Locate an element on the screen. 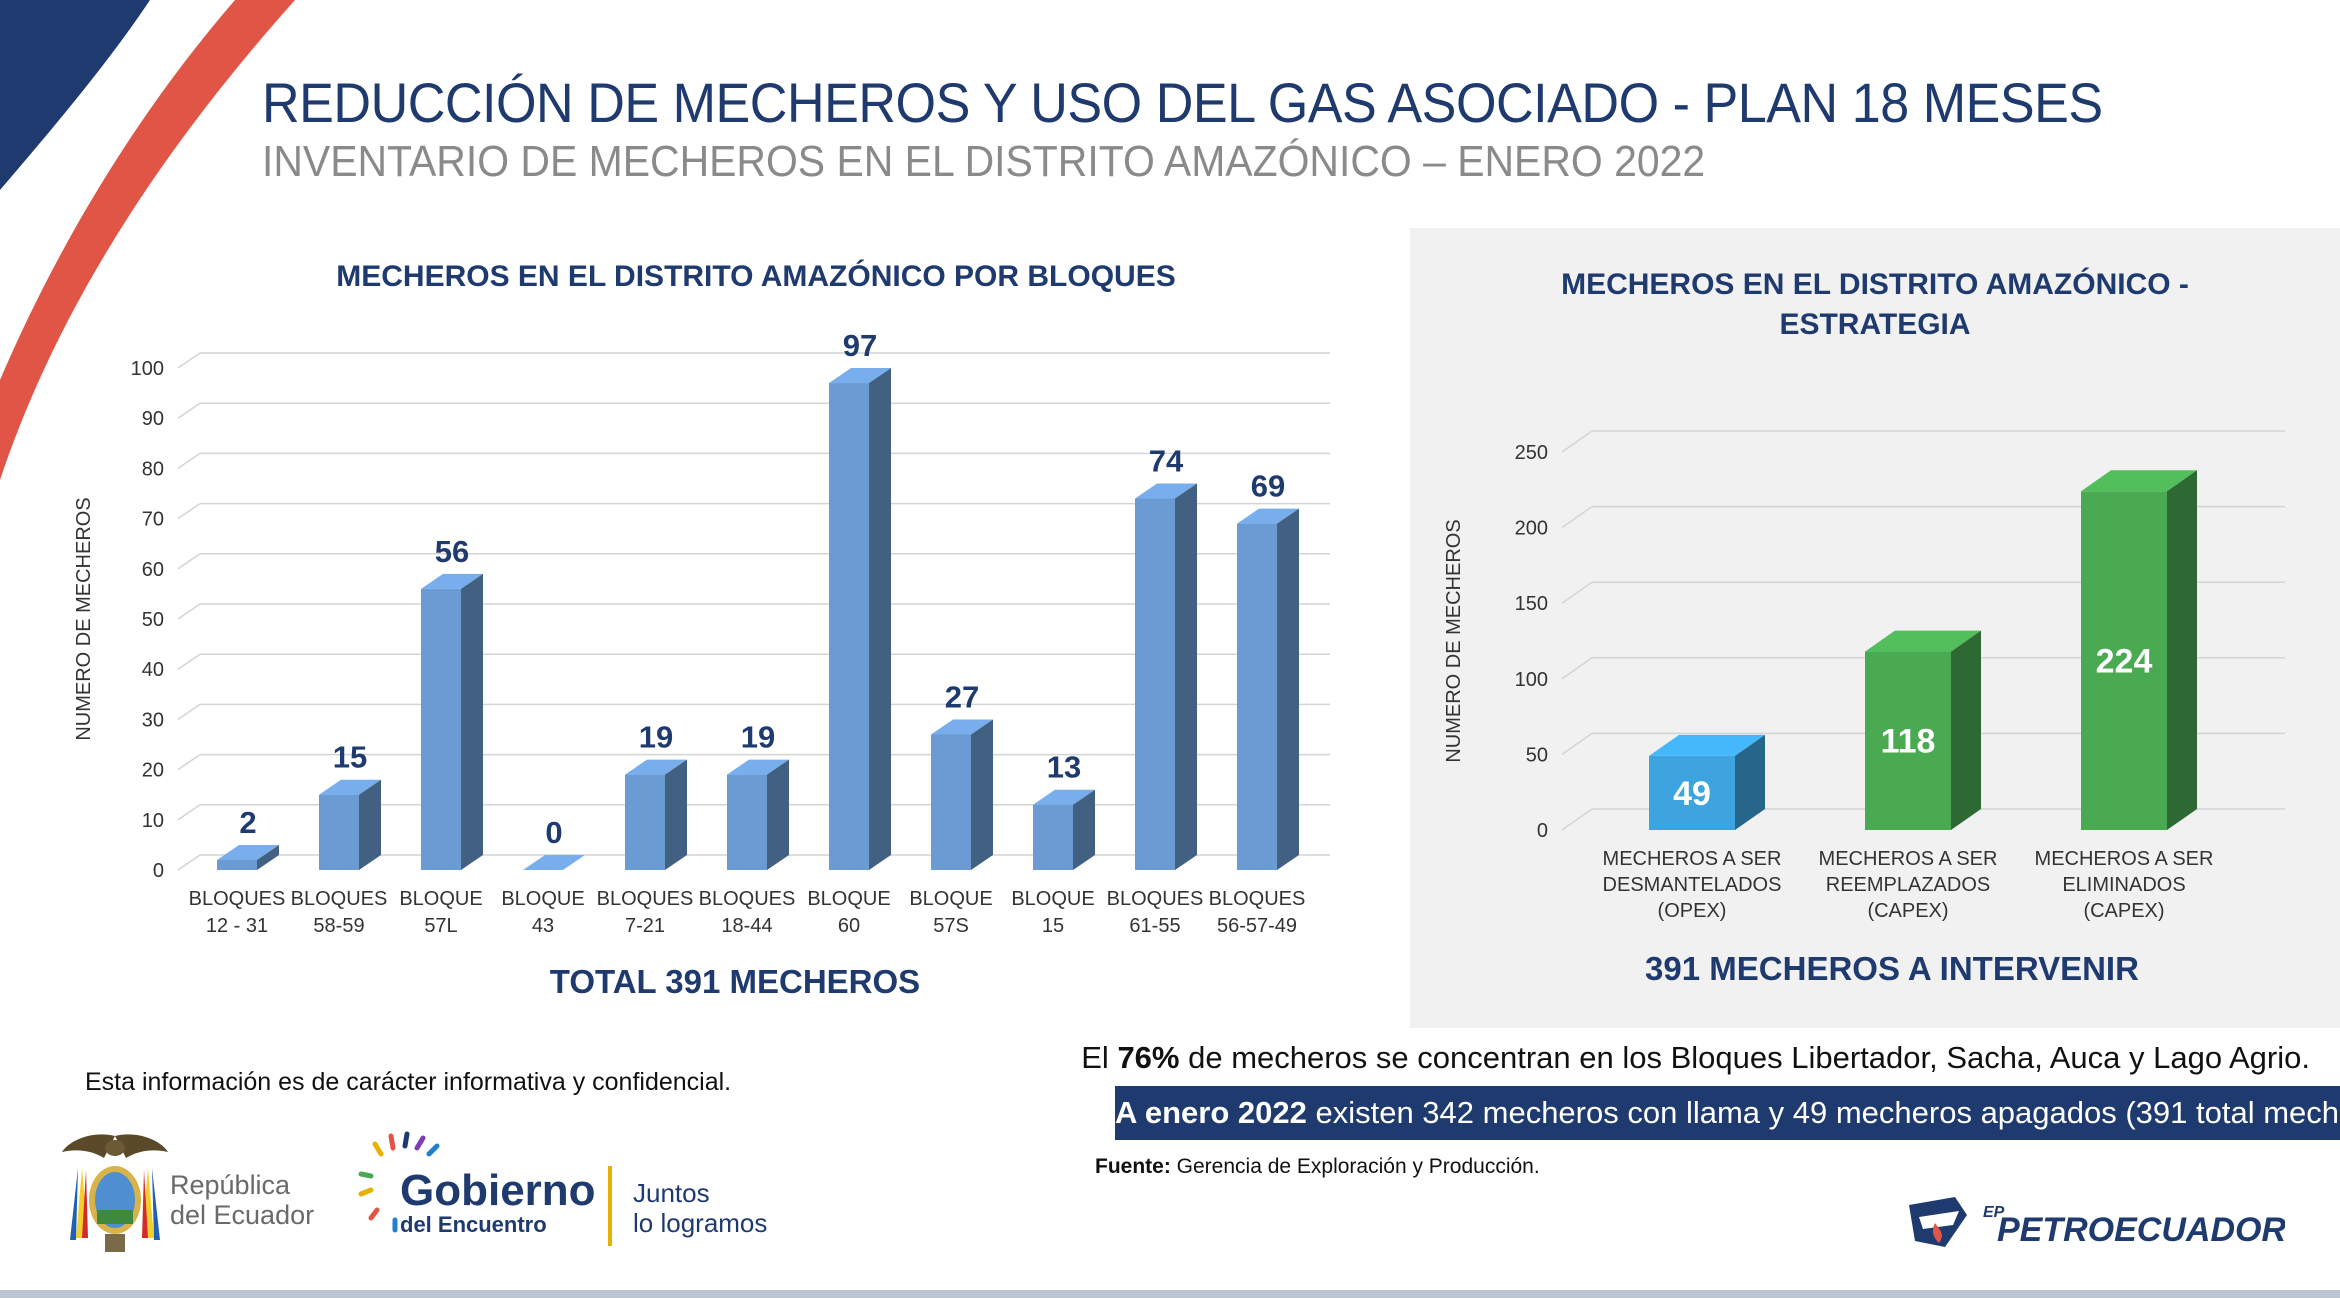 Image resolution: width=2340 pixels, height=1298 pixels. data-label: 69 is located at coordinates (1268, 486).